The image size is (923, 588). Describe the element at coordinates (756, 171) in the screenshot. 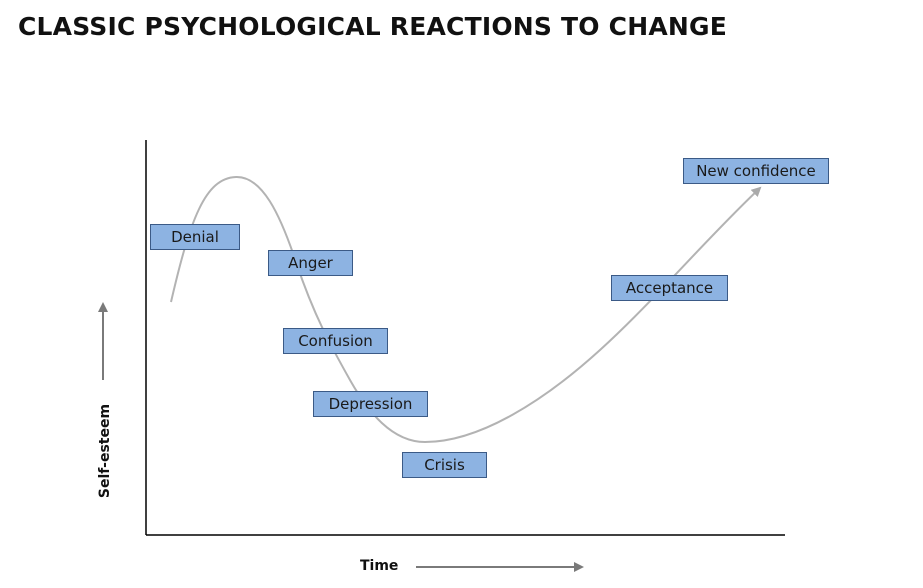

I see `stage-new-confidence: New confidence` at that location.